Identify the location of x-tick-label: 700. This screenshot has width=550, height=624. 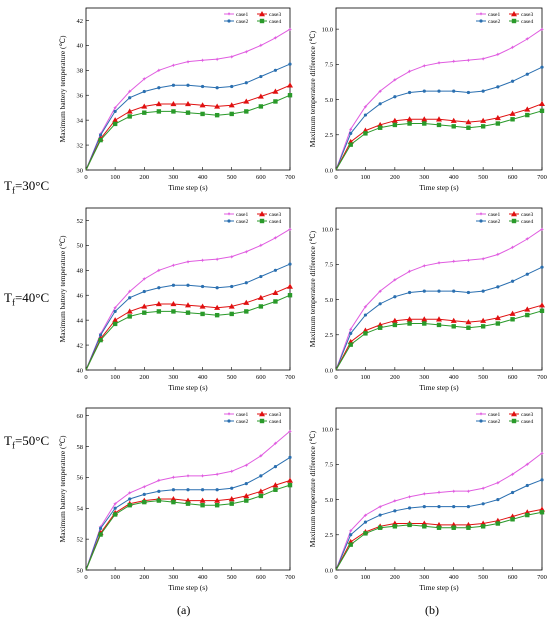
(542, 577).